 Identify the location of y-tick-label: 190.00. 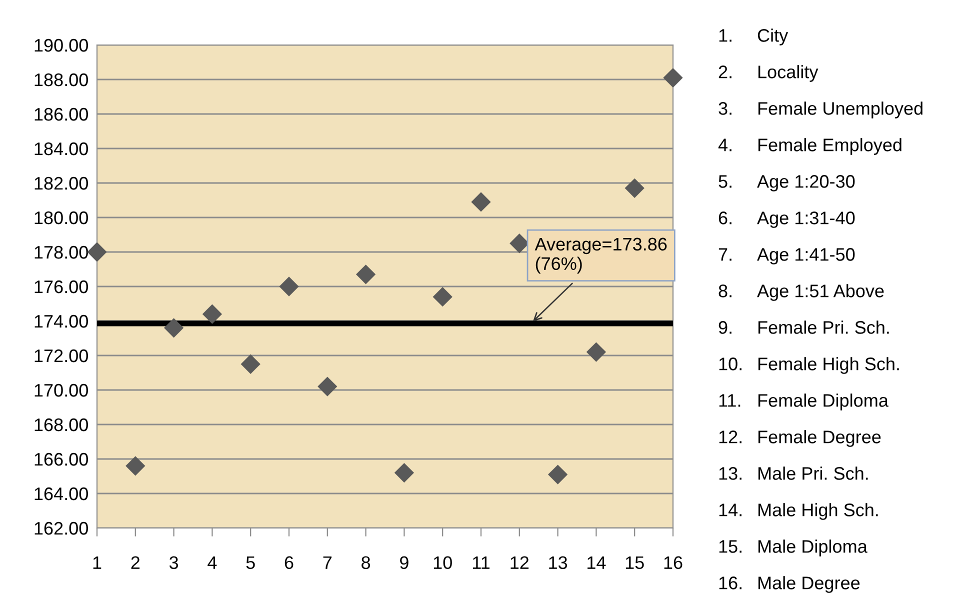
(61, 45).